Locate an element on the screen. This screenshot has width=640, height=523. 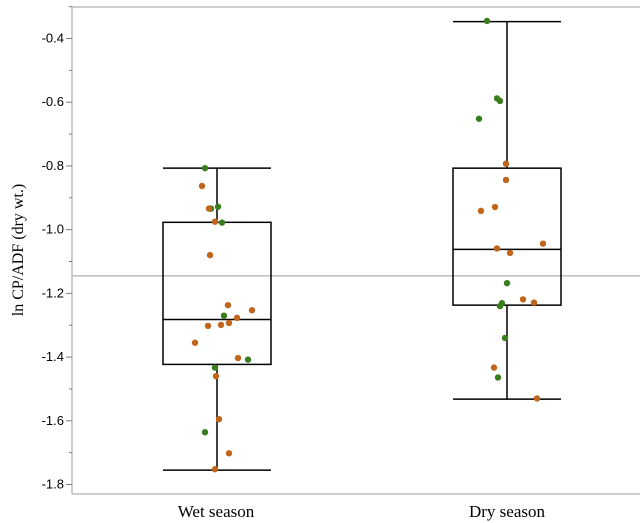
y-tick-label: -1.4 is located at coordinates (53, 356).